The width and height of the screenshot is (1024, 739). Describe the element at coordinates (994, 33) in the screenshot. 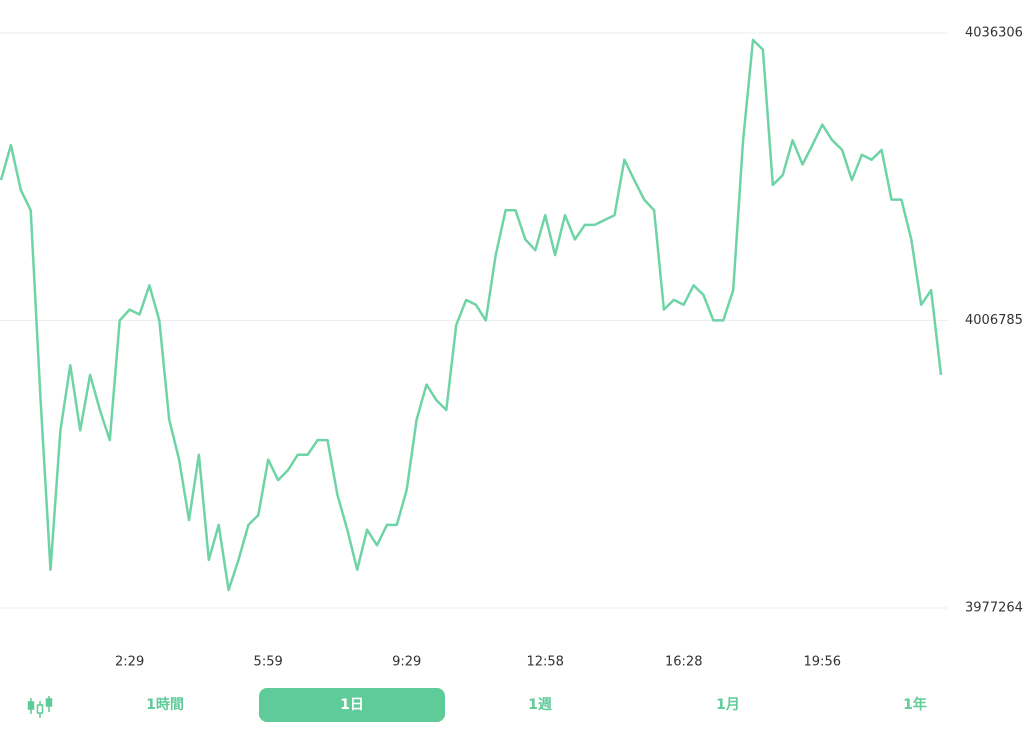

I see `y-tick-label: 4036306` at that location.